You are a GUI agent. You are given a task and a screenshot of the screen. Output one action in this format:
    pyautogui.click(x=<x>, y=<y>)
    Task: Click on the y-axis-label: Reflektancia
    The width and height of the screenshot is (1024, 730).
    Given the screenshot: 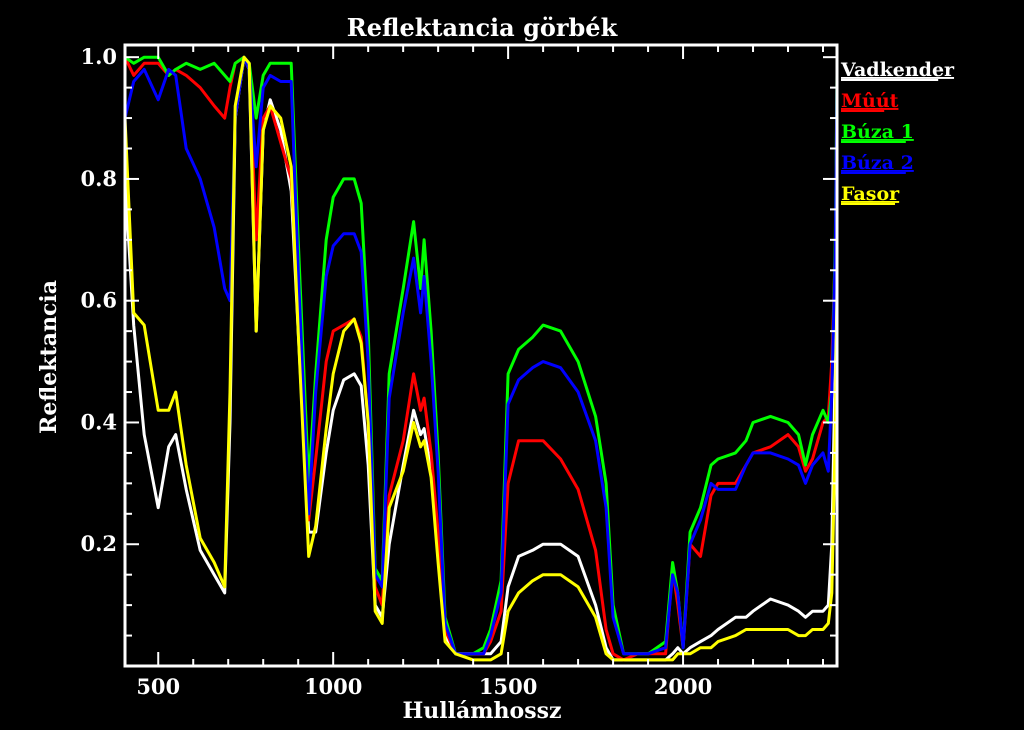 What is the action you would take?
    pyautogui.click(x=49, y=357)
    